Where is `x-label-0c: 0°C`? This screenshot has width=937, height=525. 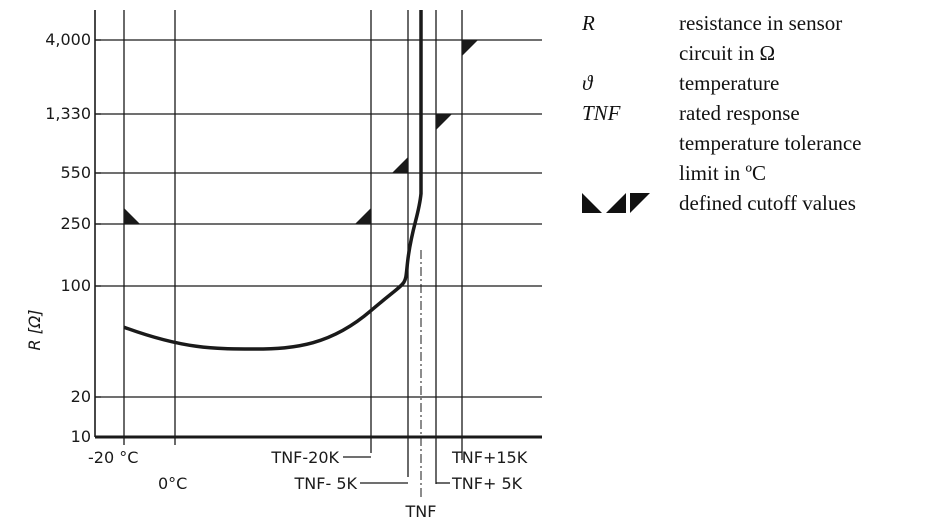 x-label-0c: 0°C is located at coordinates (172, 483).